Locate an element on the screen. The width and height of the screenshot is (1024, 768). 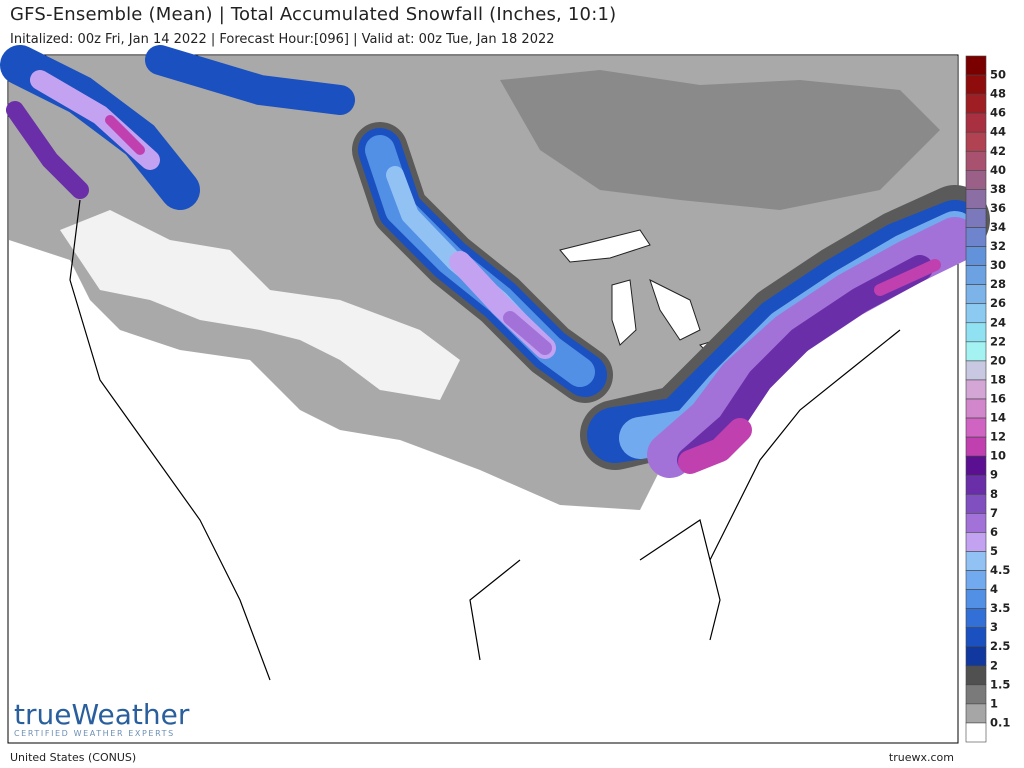
legend-label: 4 is located at coordinates (994, 589).